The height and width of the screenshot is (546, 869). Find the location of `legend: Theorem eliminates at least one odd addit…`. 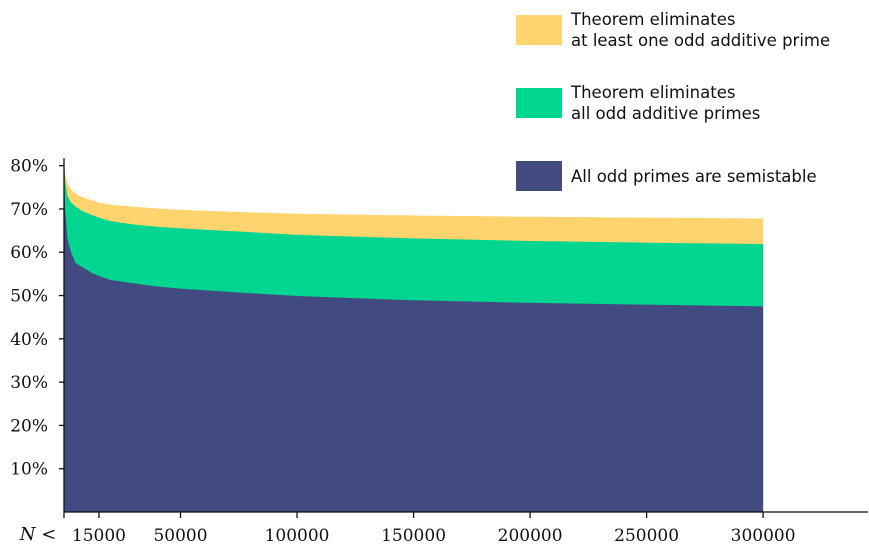

legend: Theorem eliminates at least one odd addit… is located at coordinates (673, 100).